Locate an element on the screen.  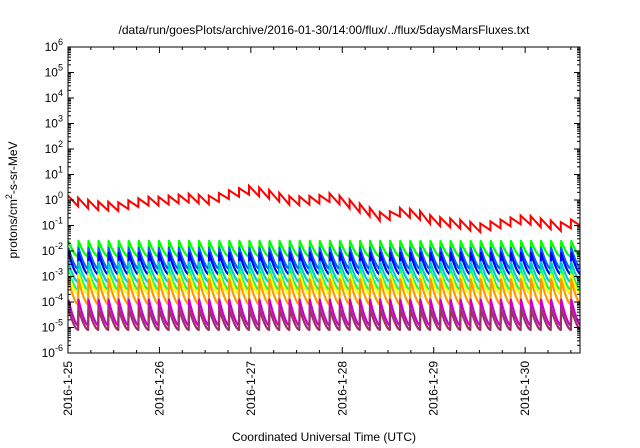
x-tick-label: 2016-1-29 is located at coordinates (434, 388).